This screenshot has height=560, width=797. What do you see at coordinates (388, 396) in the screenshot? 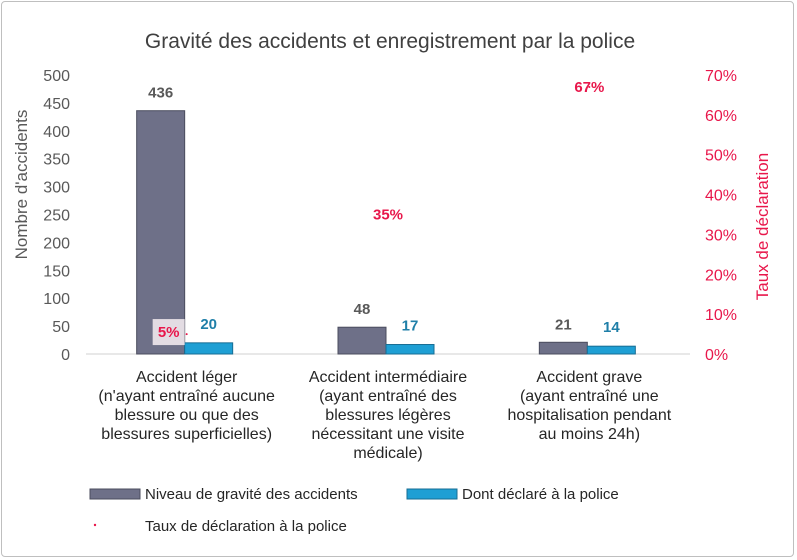
I see `category-label-1-1: (ayant entraîné des` at bounding box center [388, 396].